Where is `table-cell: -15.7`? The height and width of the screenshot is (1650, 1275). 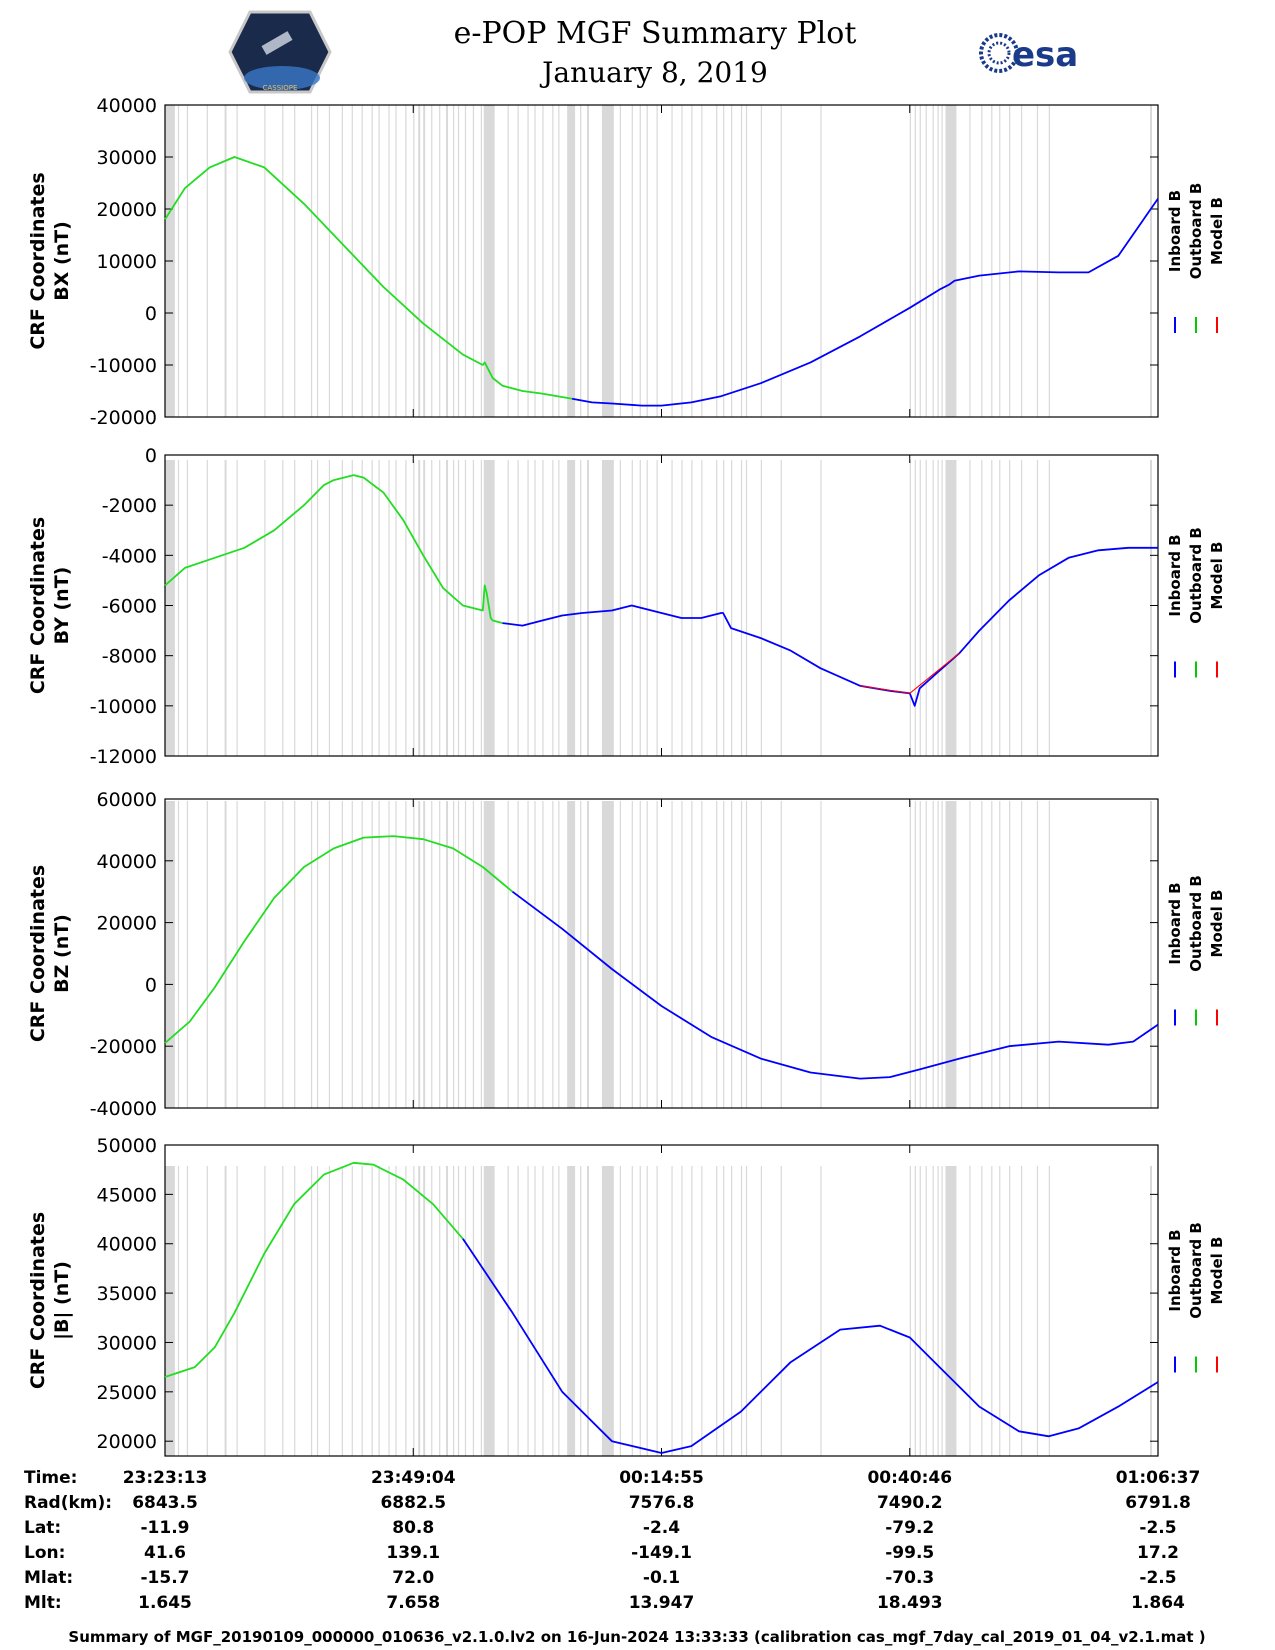 table-cell: -15.7 is located at coordinates (165, 1578).